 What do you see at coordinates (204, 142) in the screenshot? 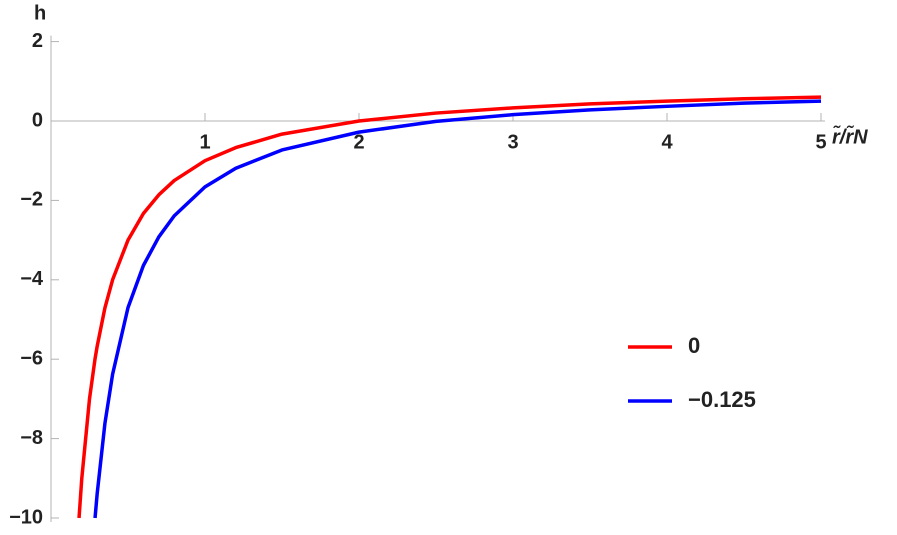
I see `x-tick-label: 1` at bounding box center [204, 142].